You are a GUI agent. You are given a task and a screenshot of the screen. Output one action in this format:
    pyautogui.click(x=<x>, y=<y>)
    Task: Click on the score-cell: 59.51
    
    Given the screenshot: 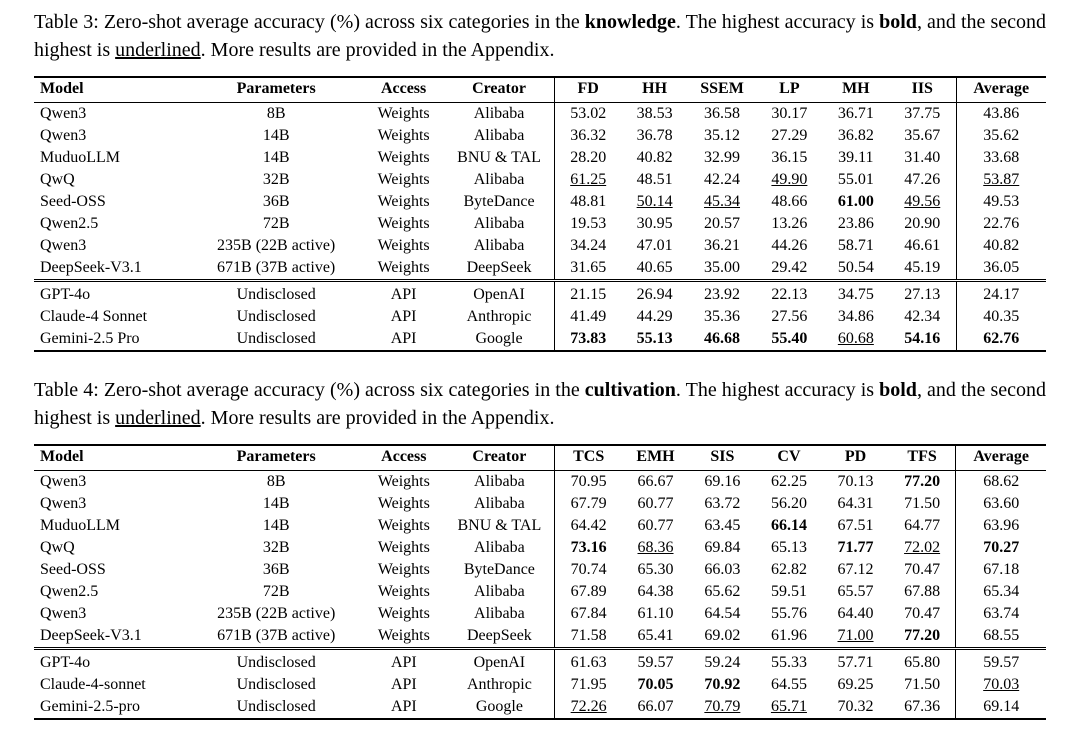 What is the action you would take?
    pyautogui.click(x=788, y=591)
    